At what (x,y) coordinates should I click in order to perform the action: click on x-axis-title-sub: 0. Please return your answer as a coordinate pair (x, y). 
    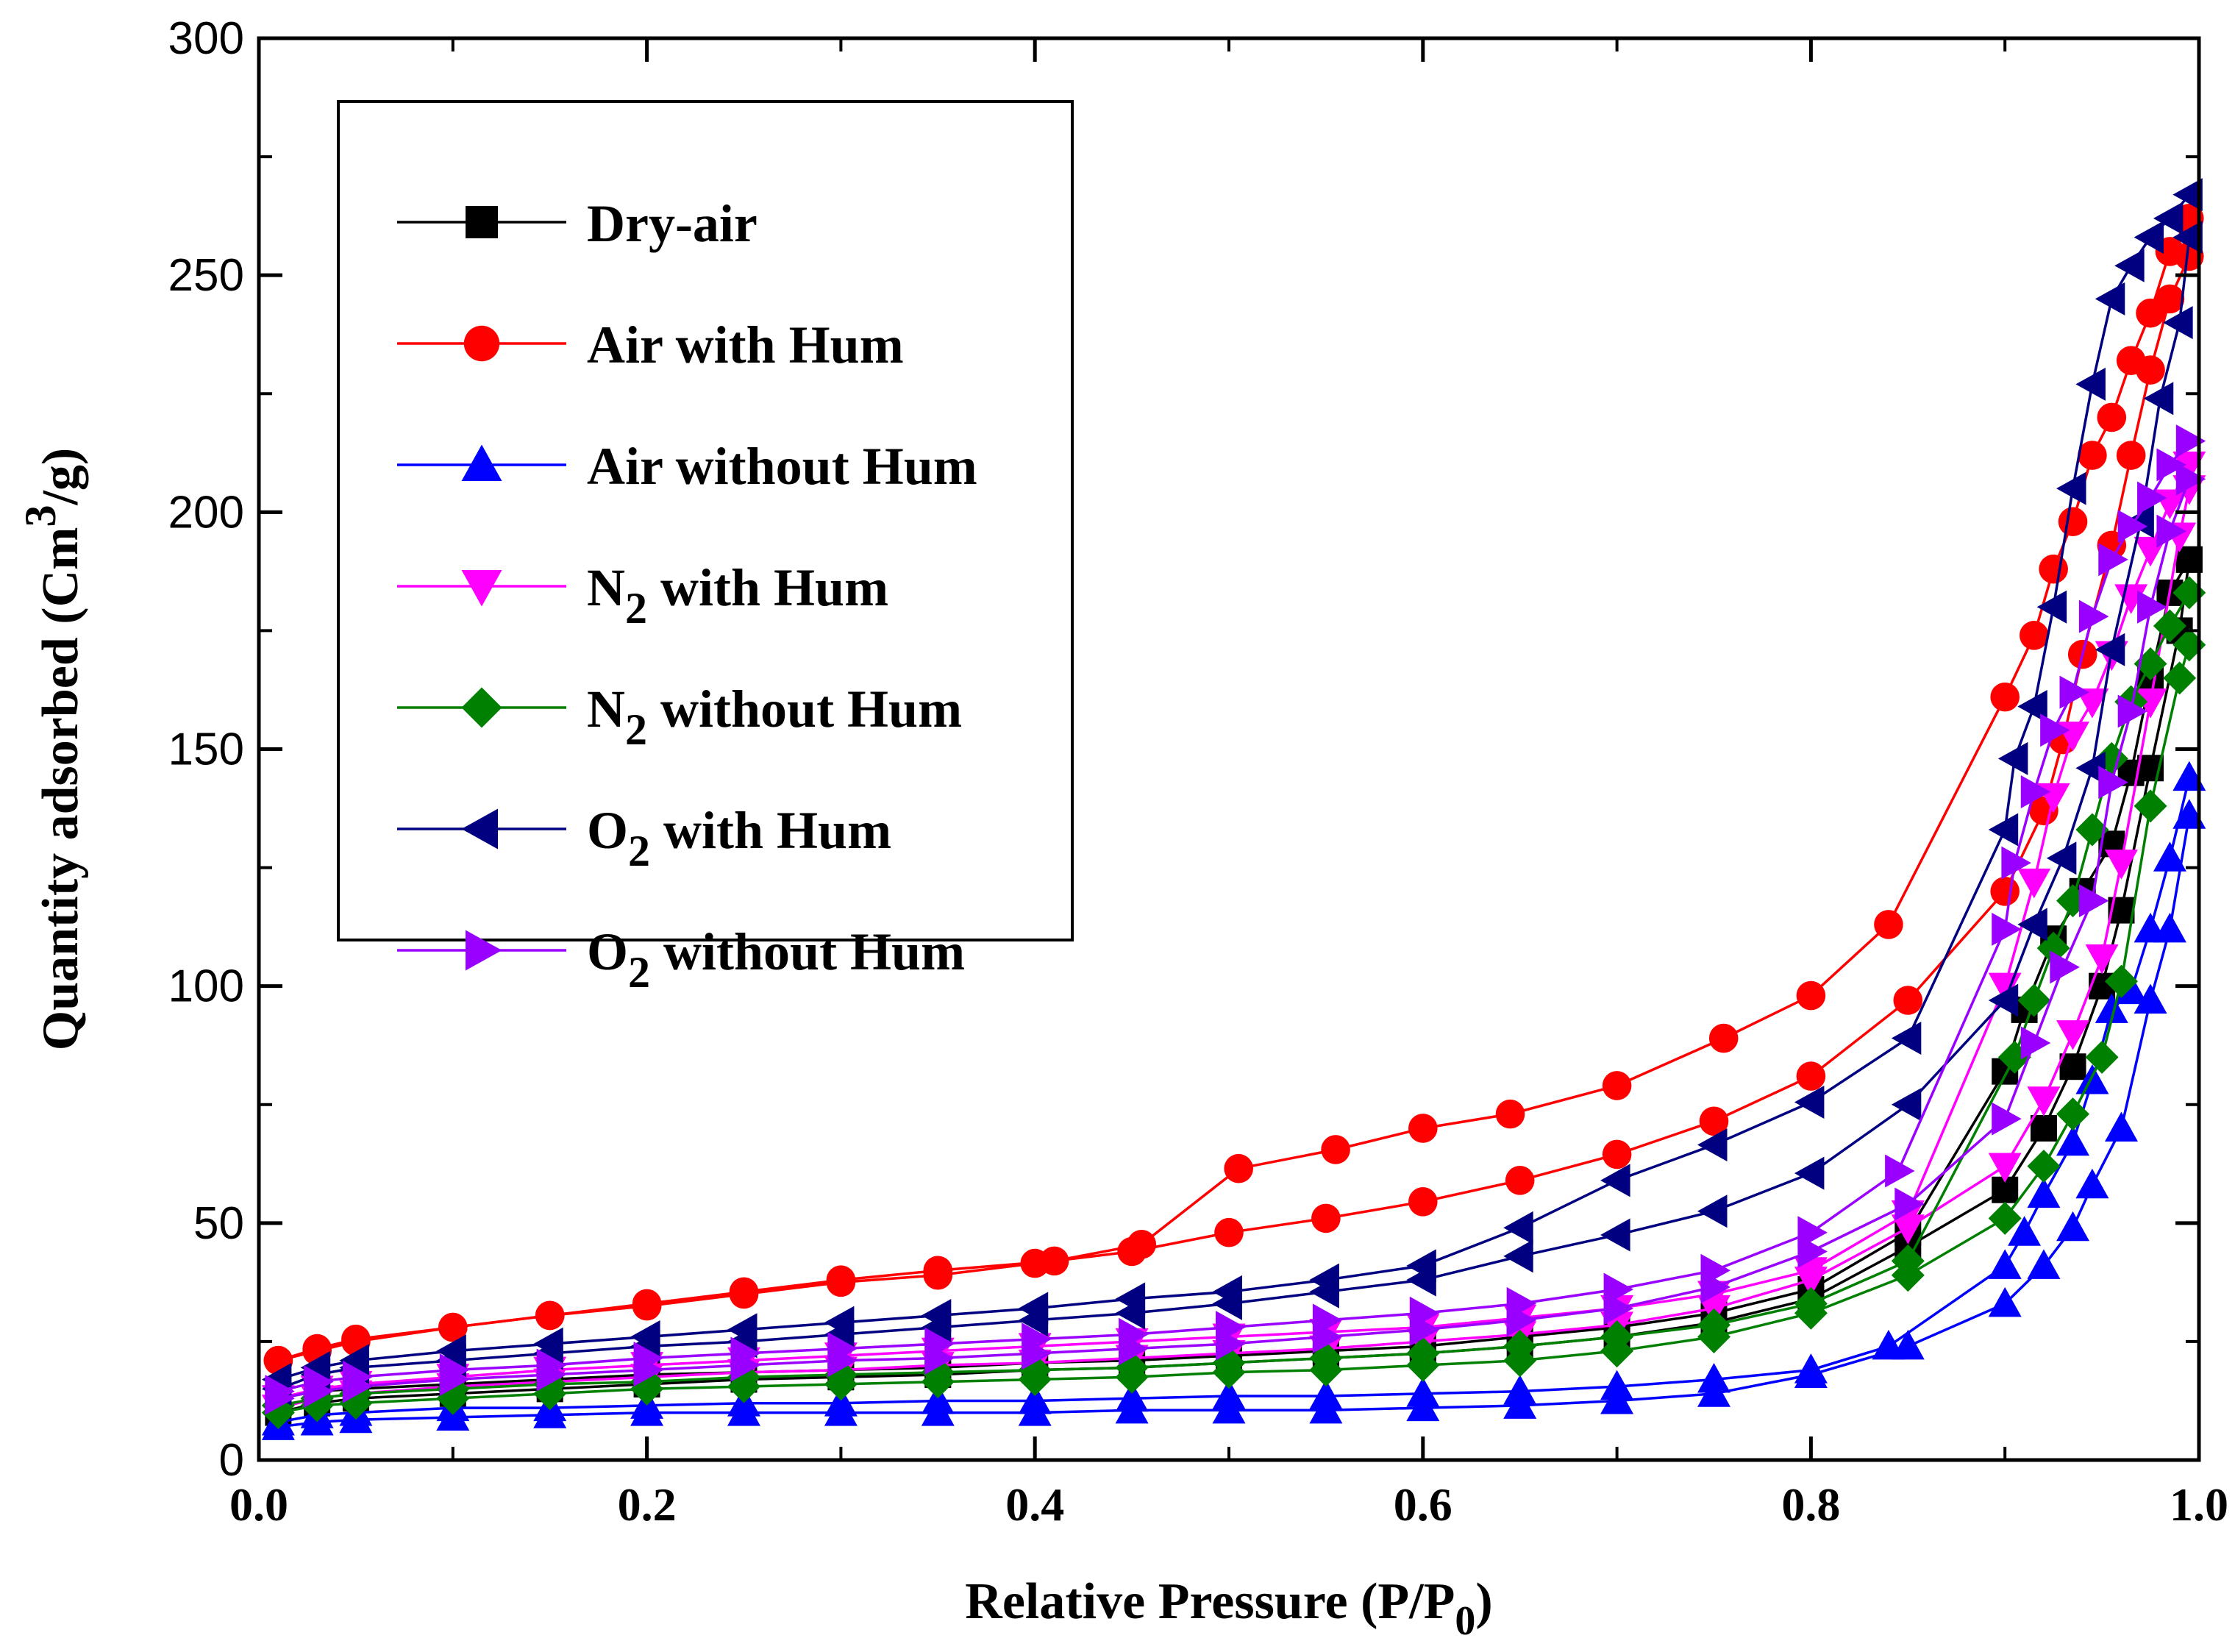
    Looking at the image, I should click on (1465, 1621).